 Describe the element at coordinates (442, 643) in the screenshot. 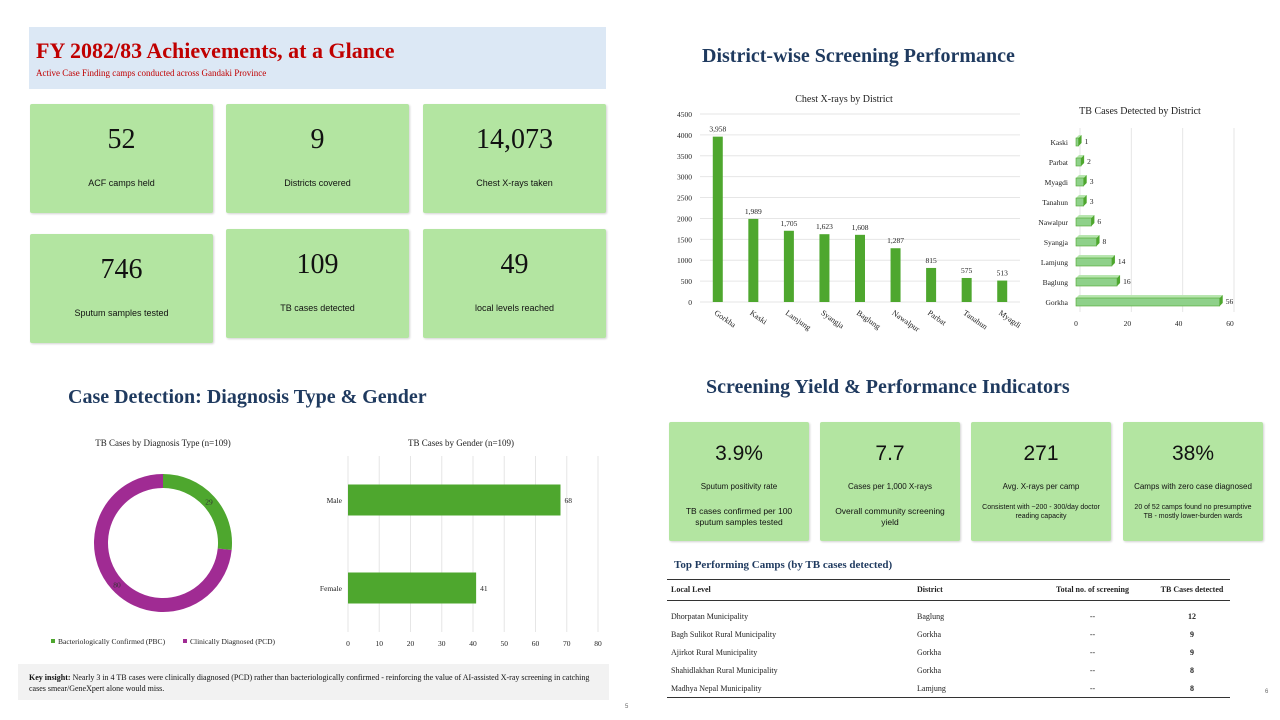

I see `x-tick-label: 30` at that location.